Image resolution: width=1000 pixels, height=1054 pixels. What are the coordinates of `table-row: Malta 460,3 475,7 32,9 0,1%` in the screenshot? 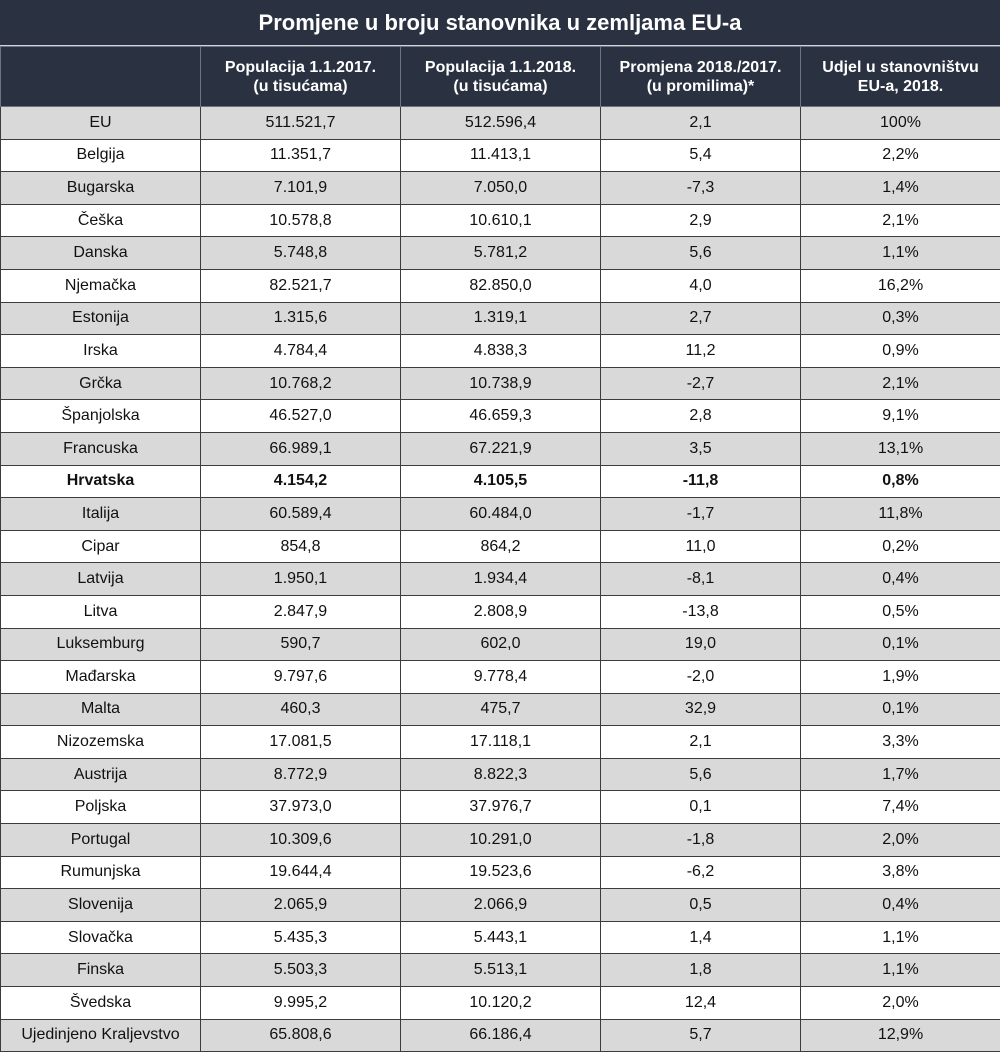 It's located at (500, 709).